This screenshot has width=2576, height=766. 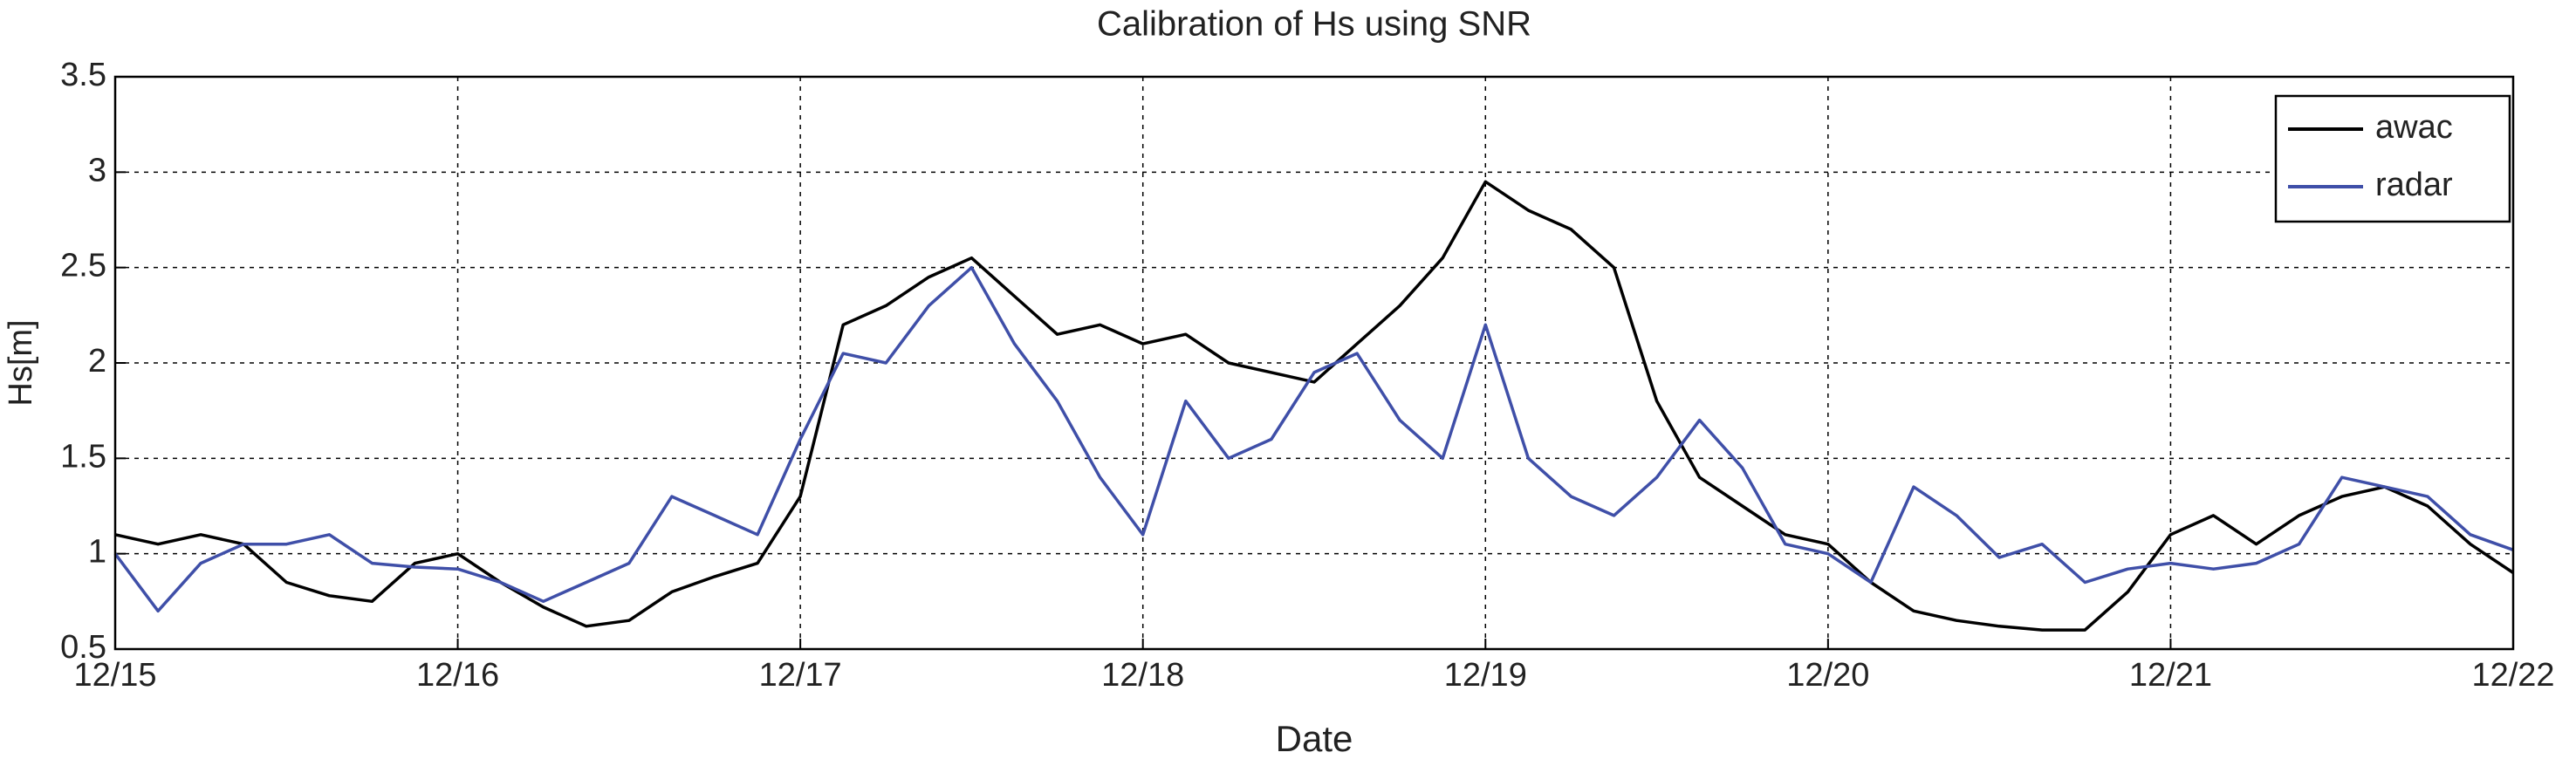 What do you see at coordinates (2414, 185) in the screenshot?
I see `legend-label: radar` at bounding box center [2414, 185].